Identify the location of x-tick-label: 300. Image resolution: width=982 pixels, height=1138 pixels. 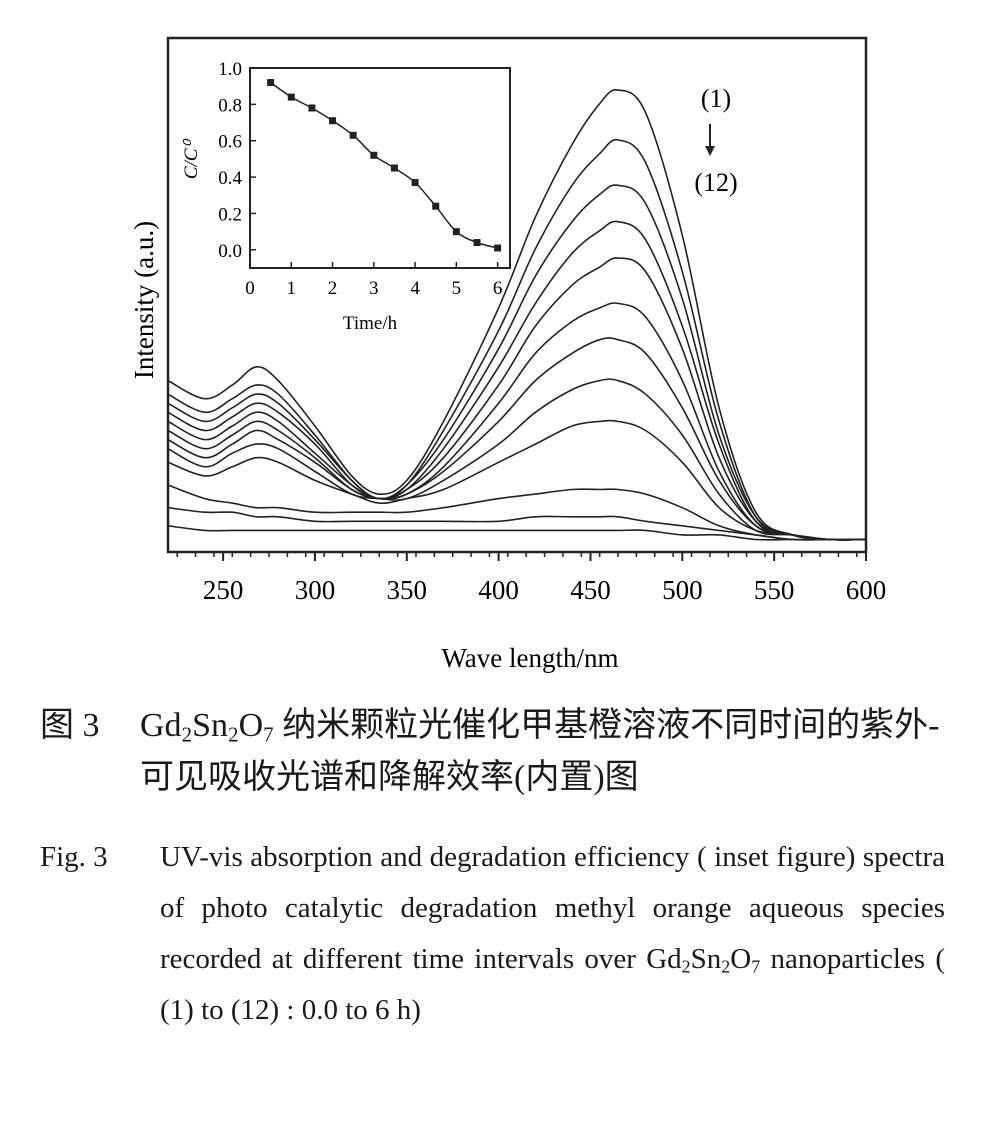
(315, 590).